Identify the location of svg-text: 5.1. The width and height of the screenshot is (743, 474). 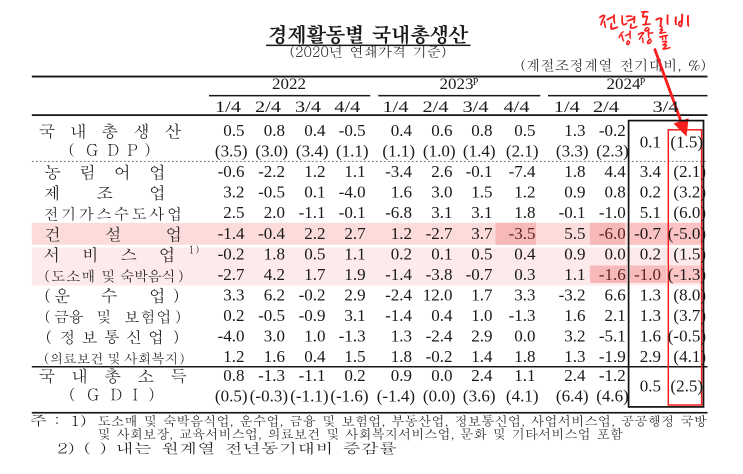
(650, 212).